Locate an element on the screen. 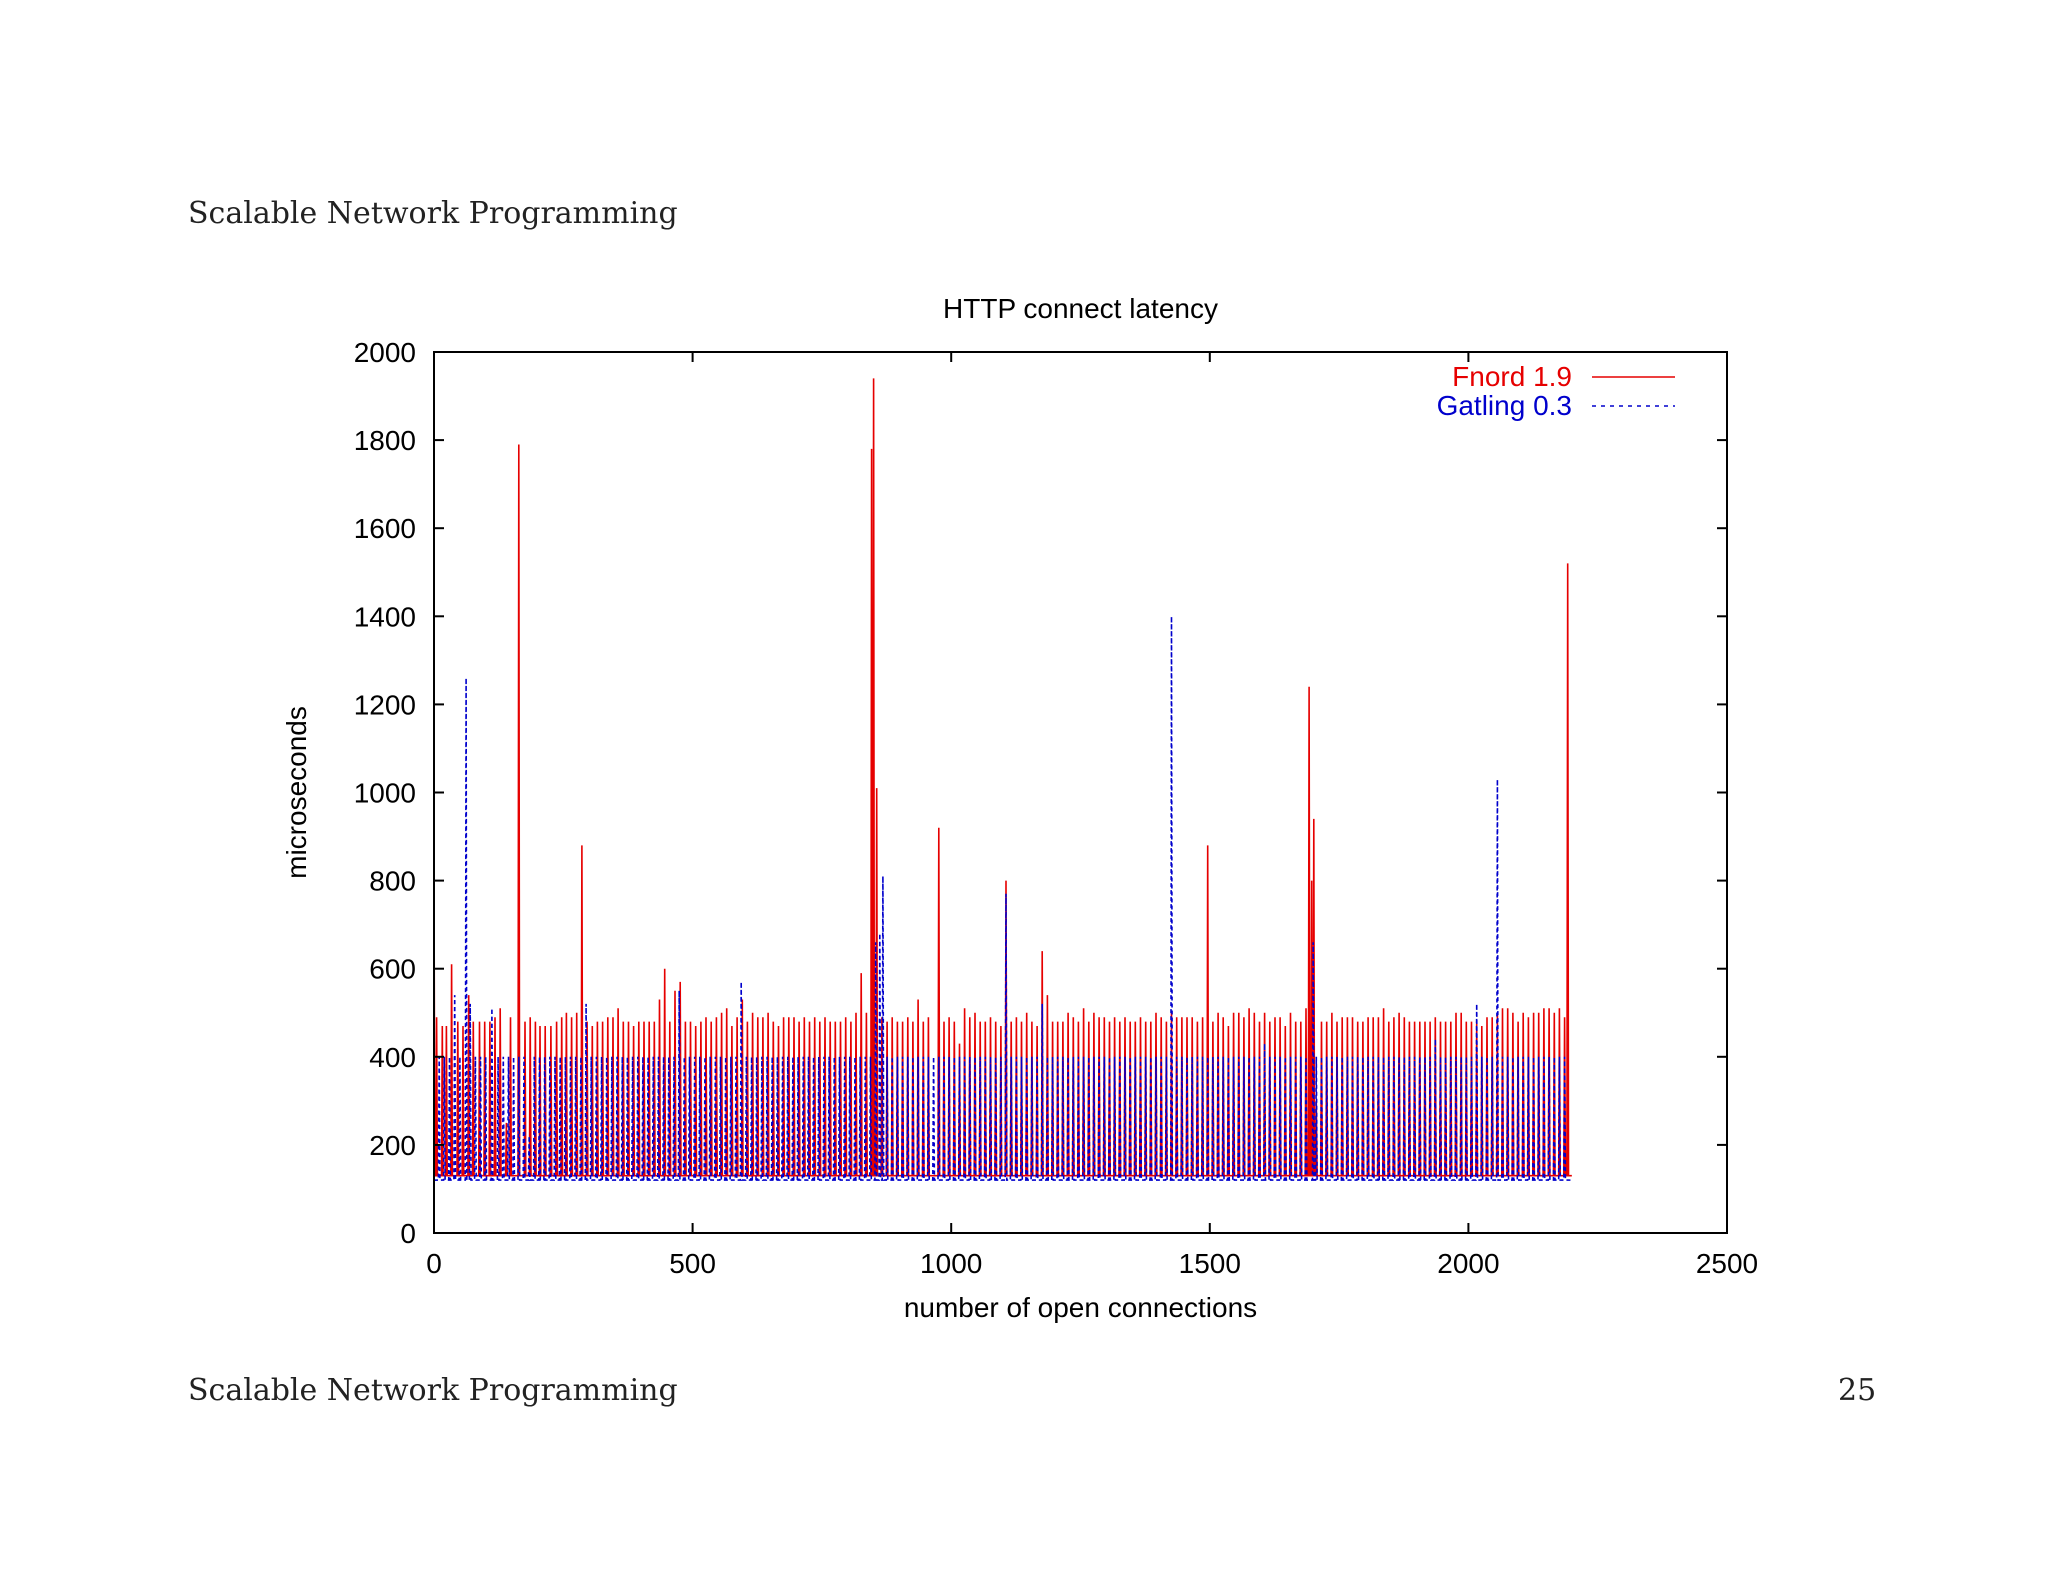 The image size is (2048, 1582). y-tick-label: 800 is located at coordinates (392, 881).